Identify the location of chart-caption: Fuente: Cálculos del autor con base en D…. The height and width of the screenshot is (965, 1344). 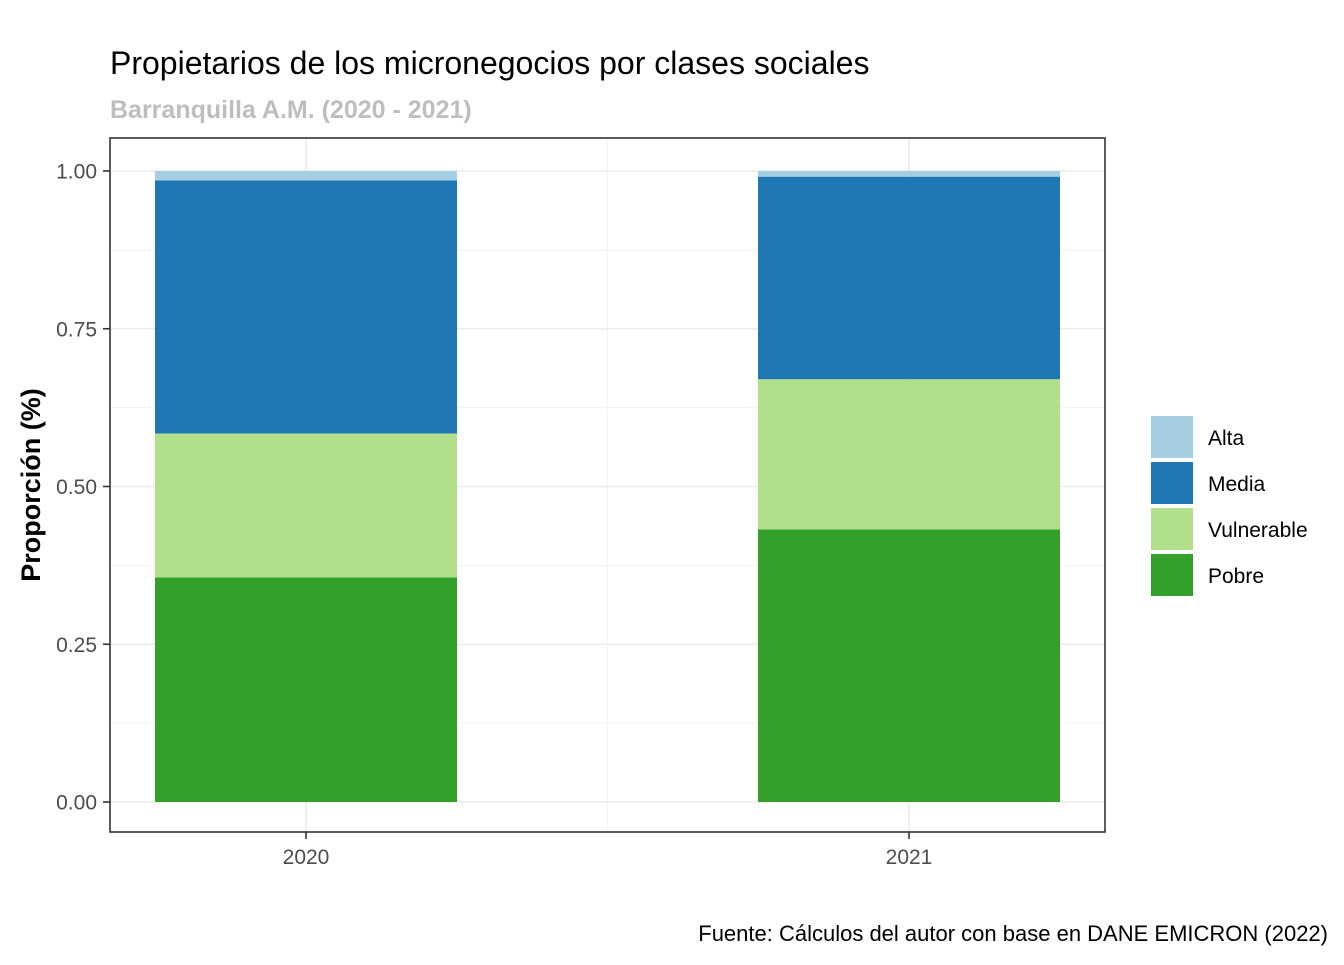
(1013, 933).